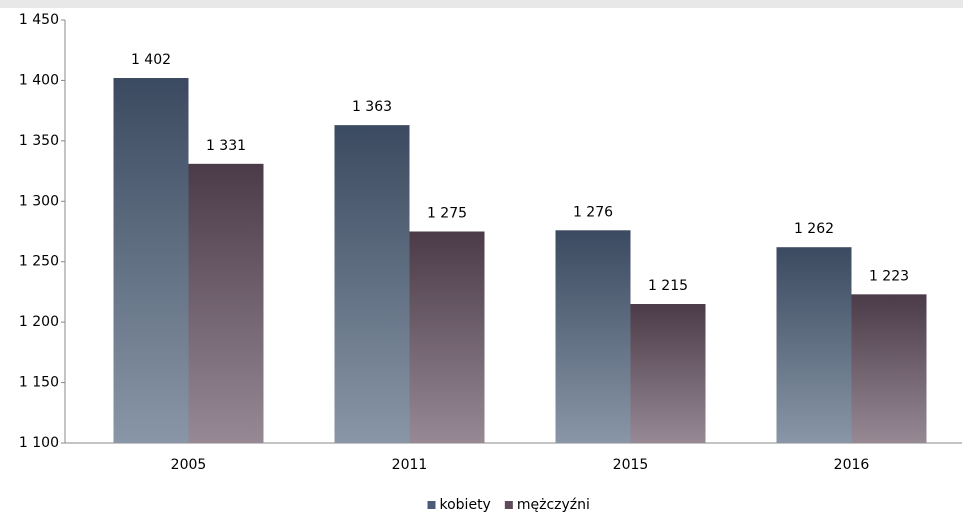 The height and width of the screenshot is (514, 963). I want to click on y-tick-label: 1 150, so click(39, 383).